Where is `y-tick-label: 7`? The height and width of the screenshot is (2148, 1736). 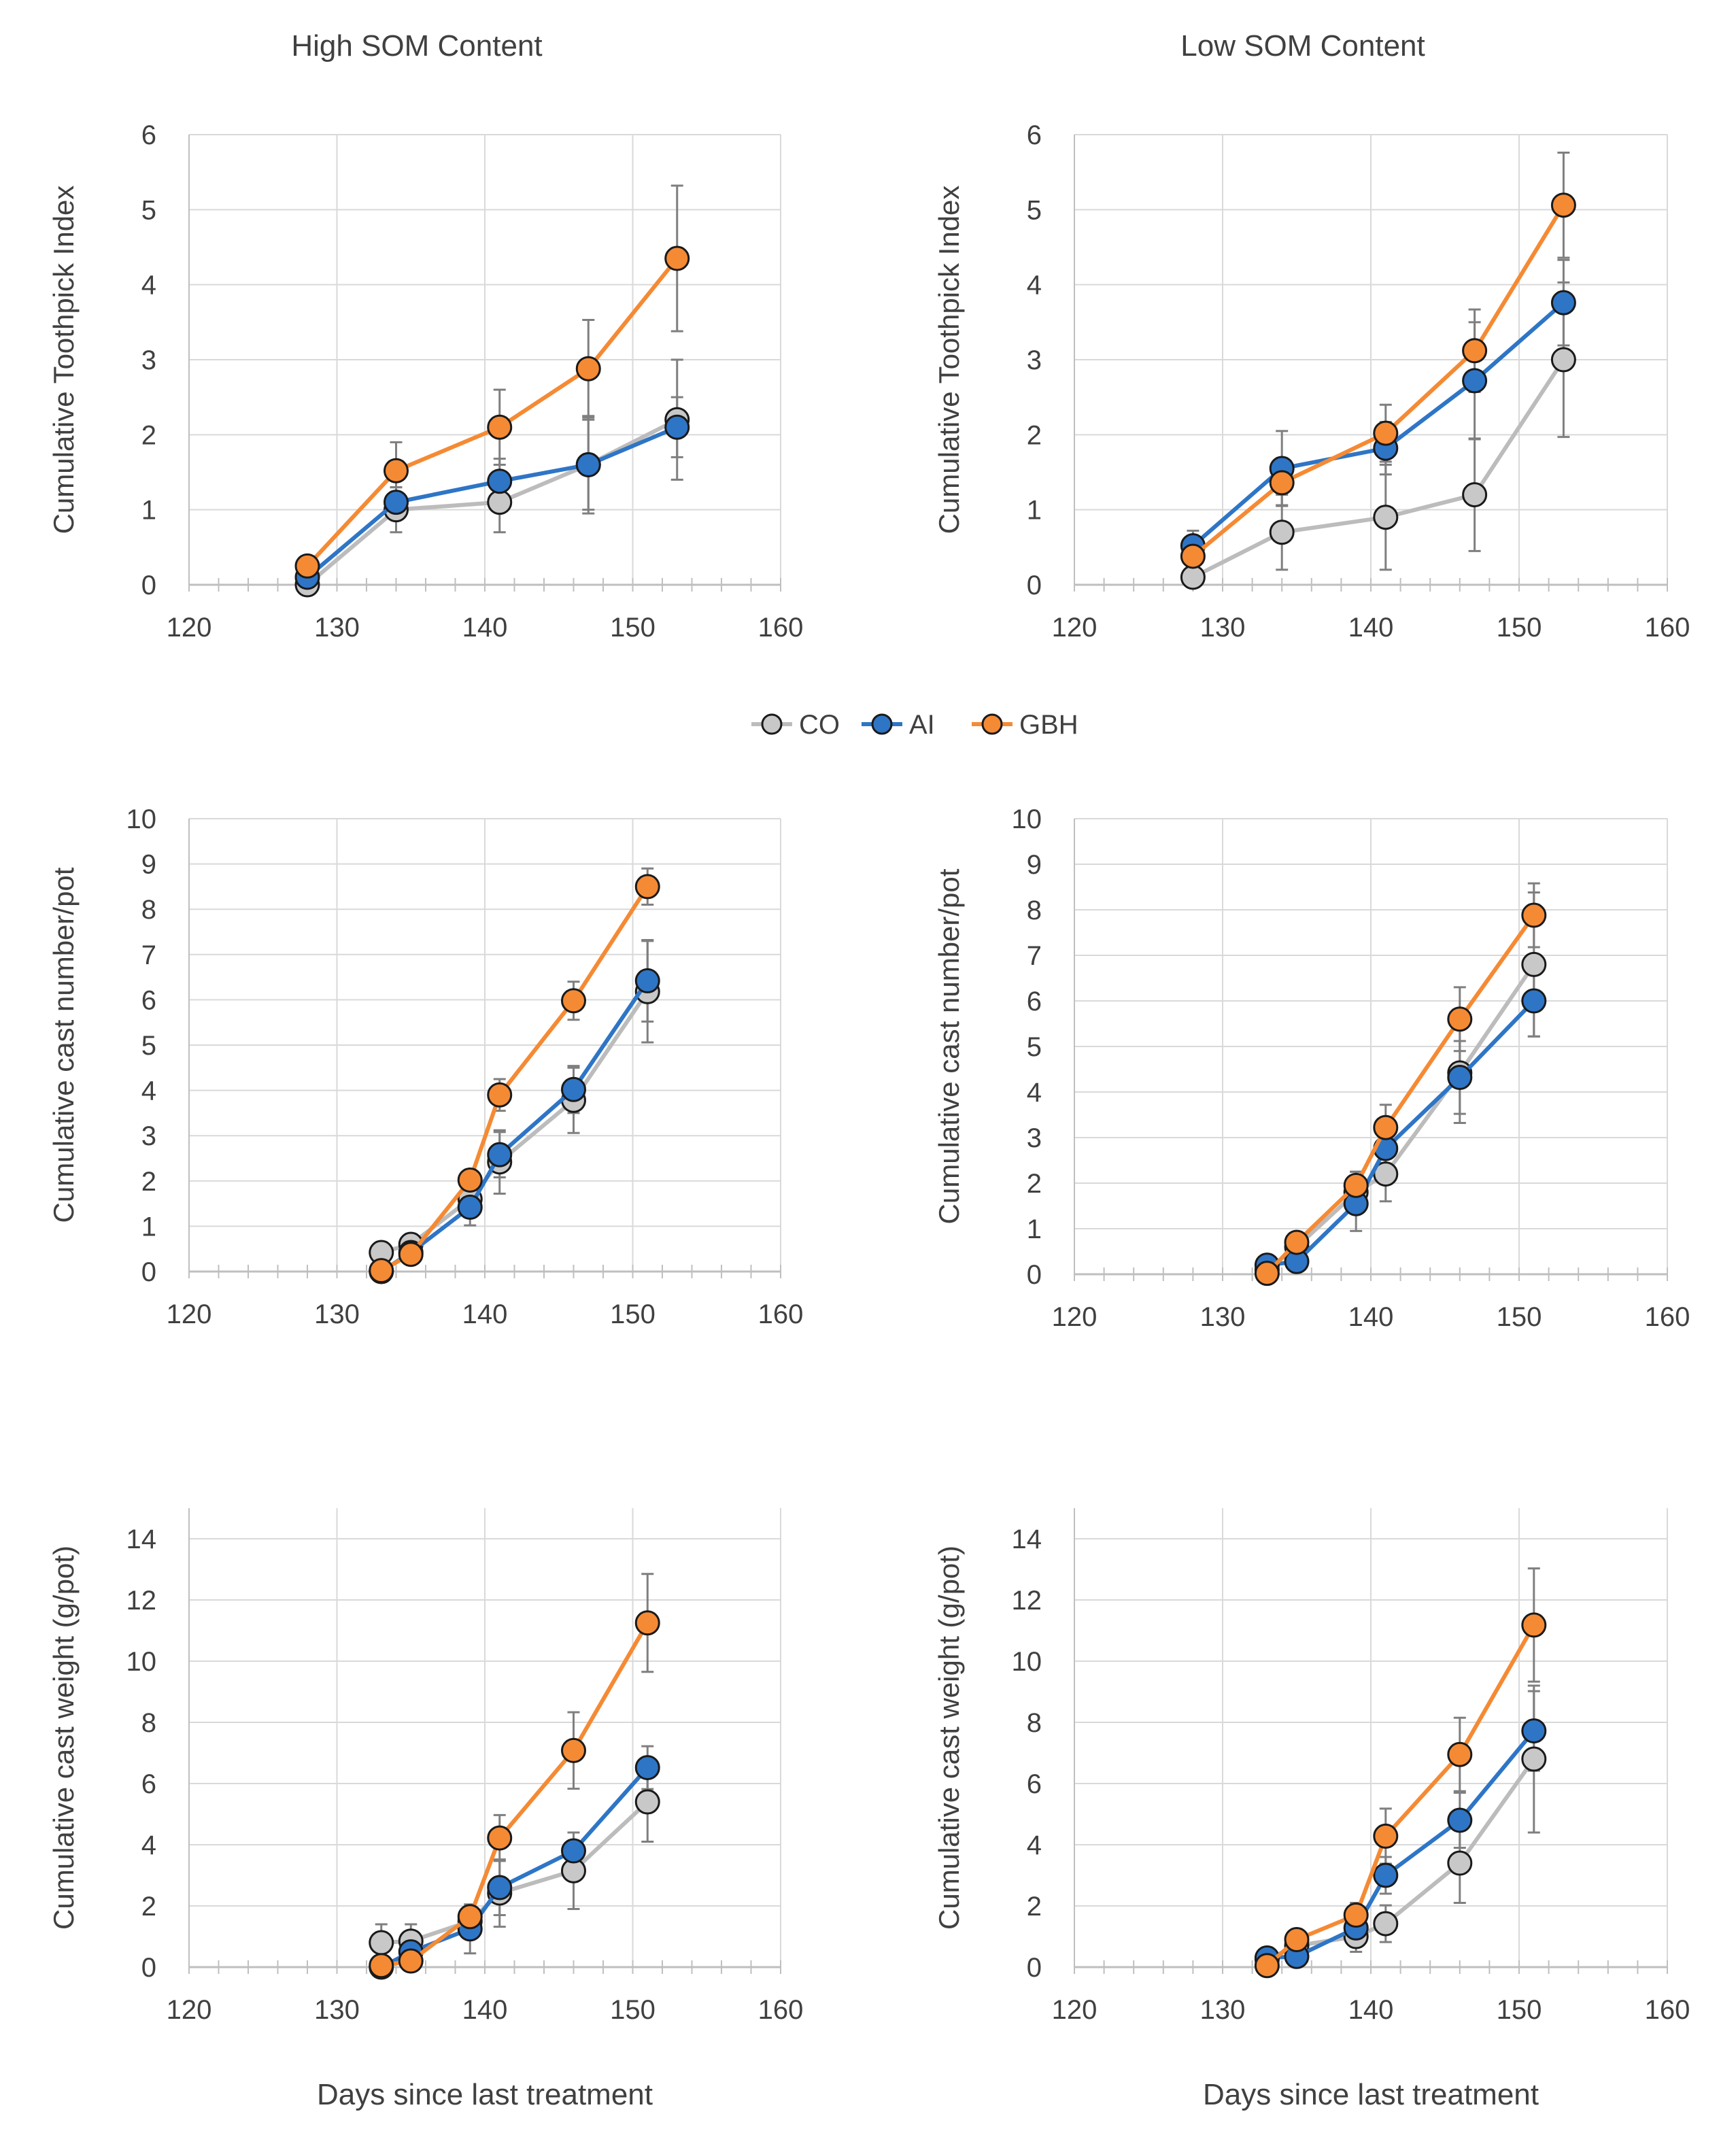 y-tick-label: 7 is located at coordinates (1034, 956).